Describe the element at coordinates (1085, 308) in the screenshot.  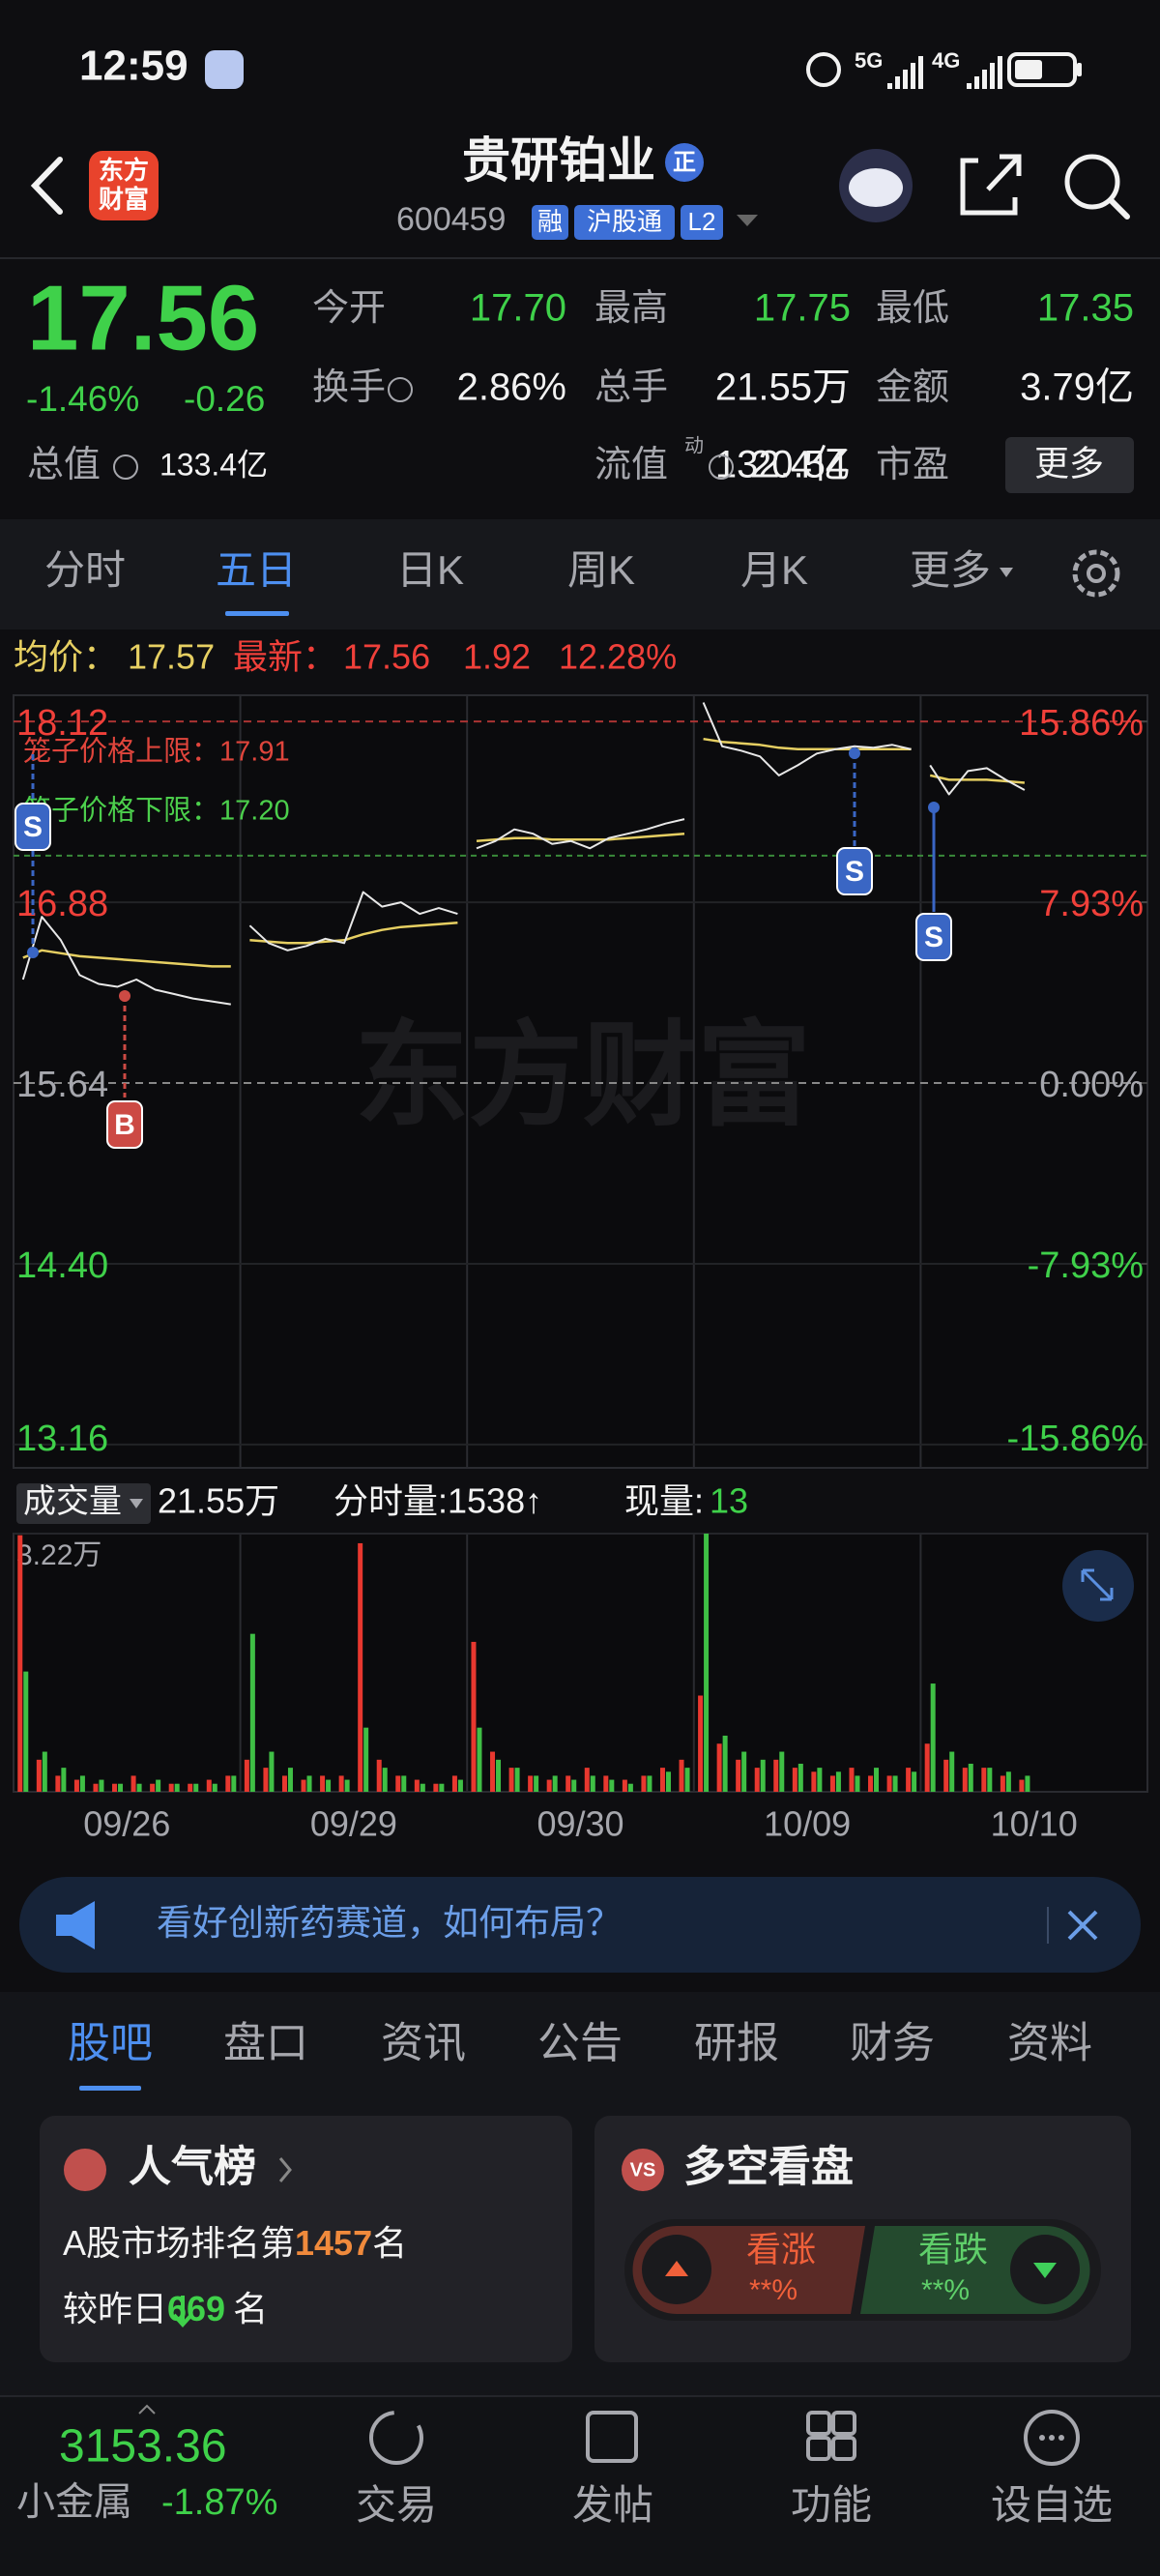
I see `field-value: 17.35` at that location.